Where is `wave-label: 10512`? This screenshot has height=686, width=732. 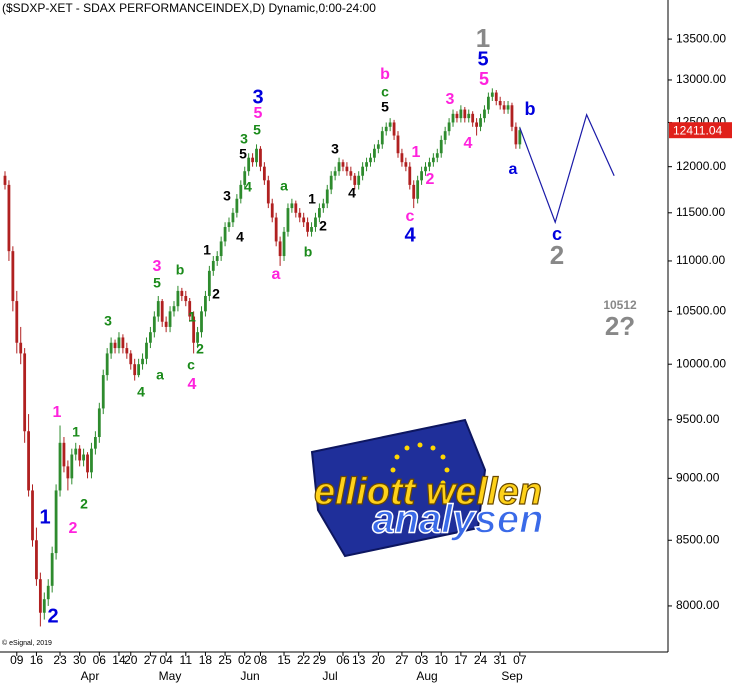
wave-label: 10512 is located at coordinates (620, 305).